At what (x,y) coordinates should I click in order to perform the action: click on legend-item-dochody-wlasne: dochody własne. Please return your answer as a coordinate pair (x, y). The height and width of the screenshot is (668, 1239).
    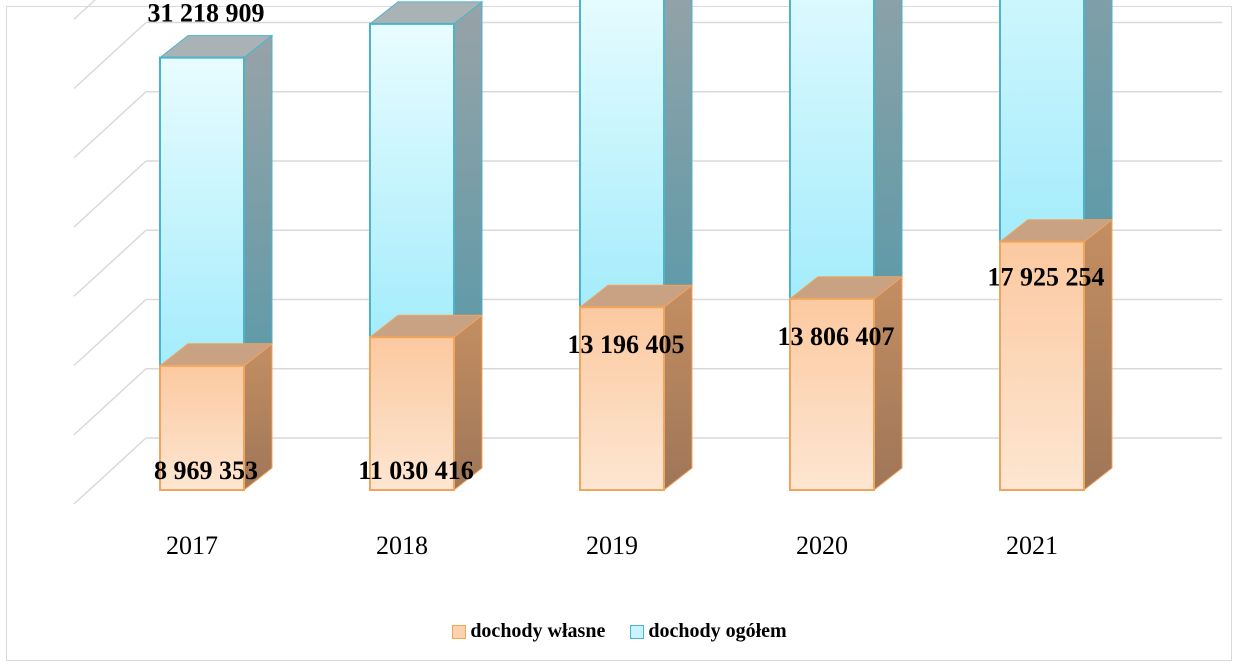
    Looking at the image, I should click on (528, 631).